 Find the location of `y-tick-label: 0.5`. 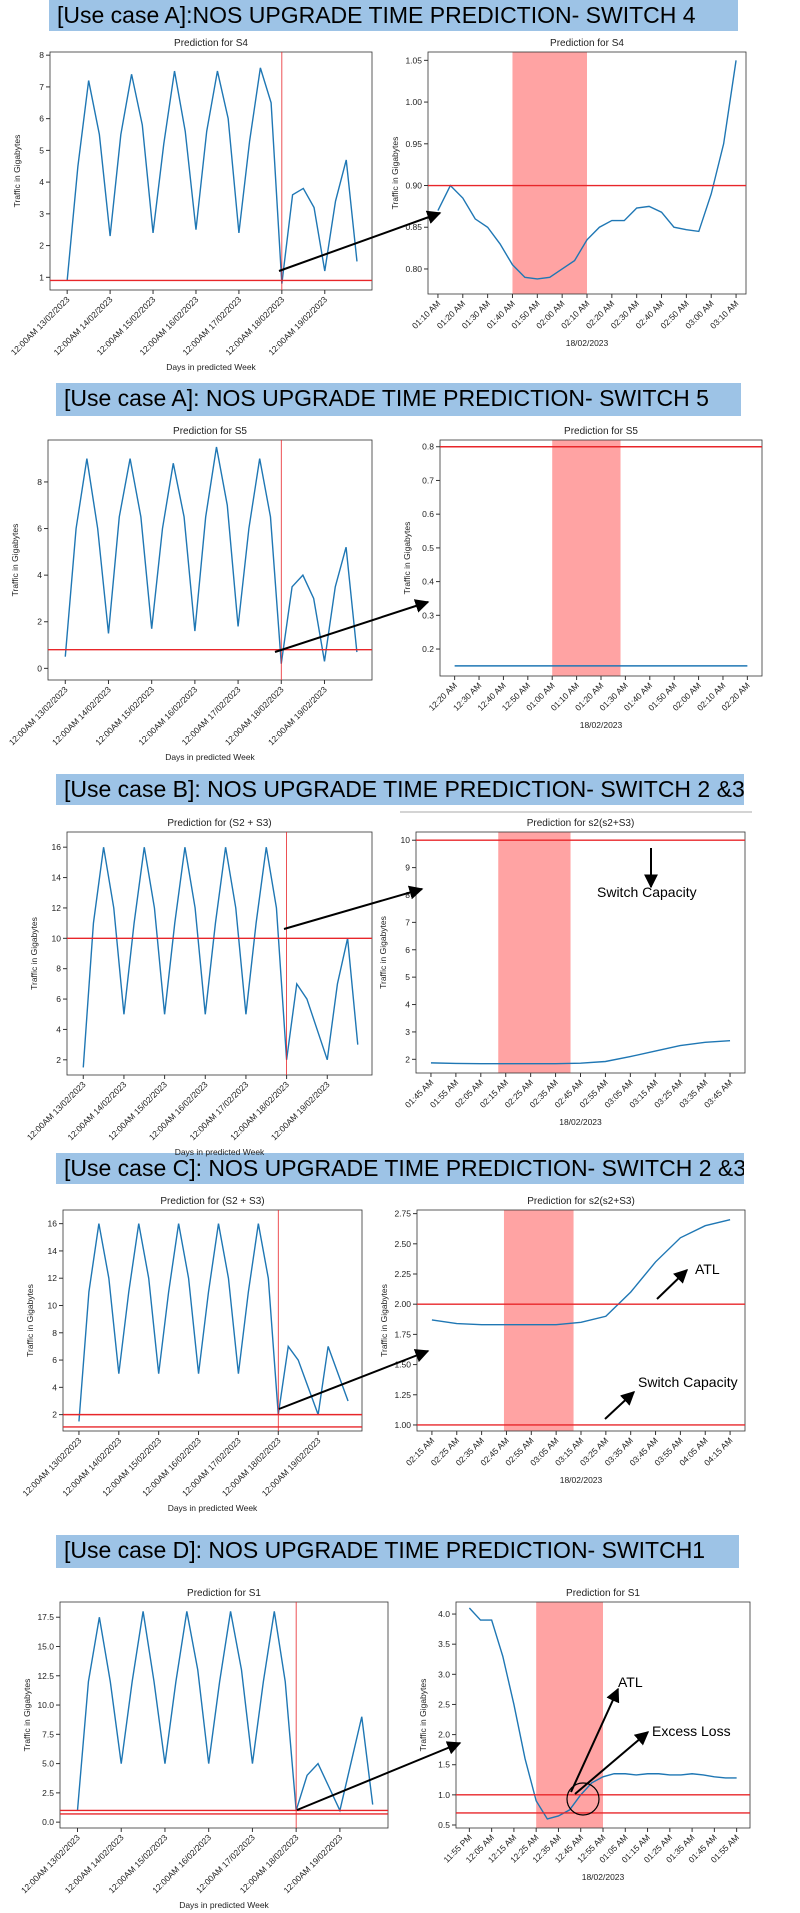

y-tick-label: 0.5 is located at coordinates (428, 548).